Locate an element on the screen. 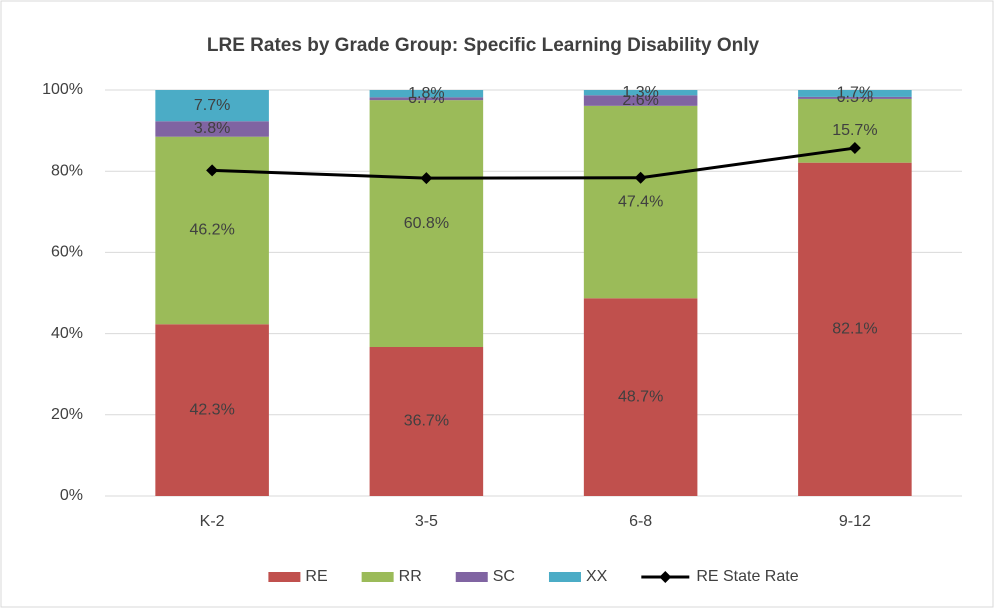 The height and width of the screenshot is (608, 994). data-label: 36.7% is located at coordinates (426, 421).